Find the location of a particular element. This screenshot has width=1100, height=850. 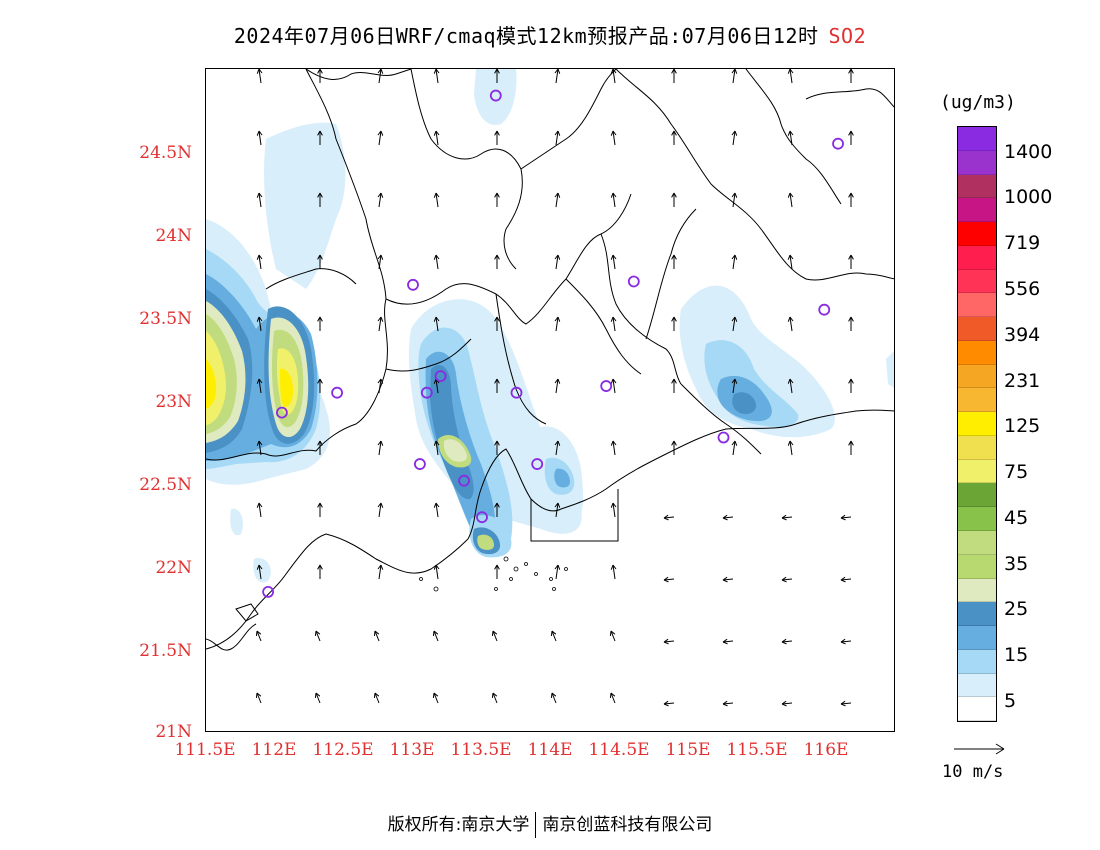

boundary-huizhou is located at coordinates (721, 419).